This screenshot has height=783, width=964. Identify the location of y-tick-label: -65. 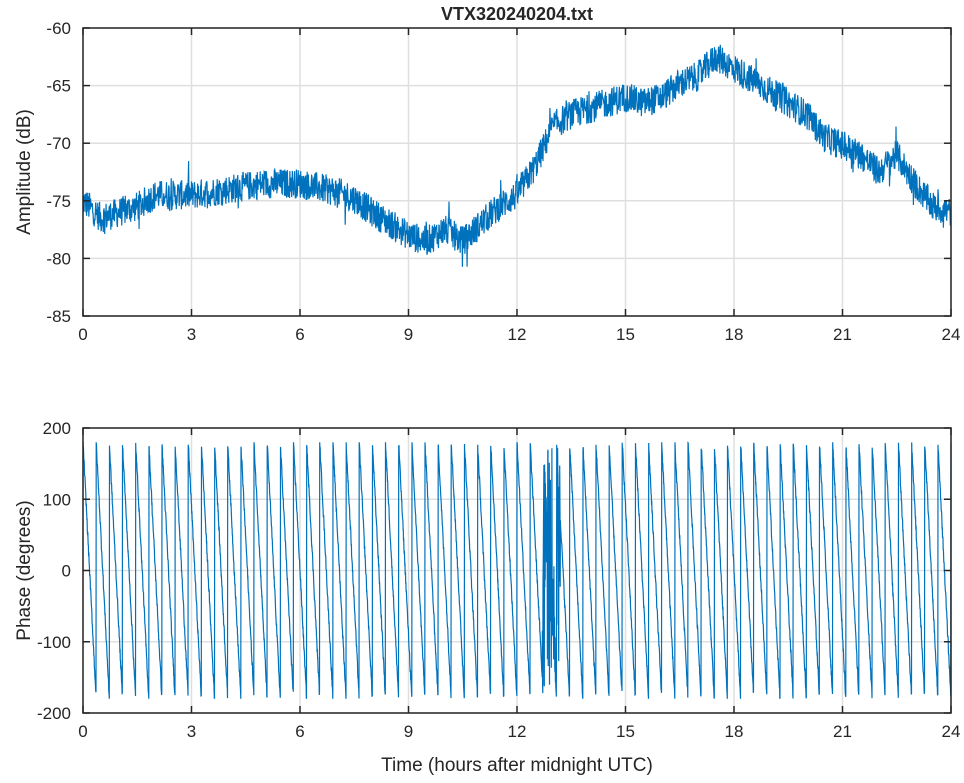
(58, 86).